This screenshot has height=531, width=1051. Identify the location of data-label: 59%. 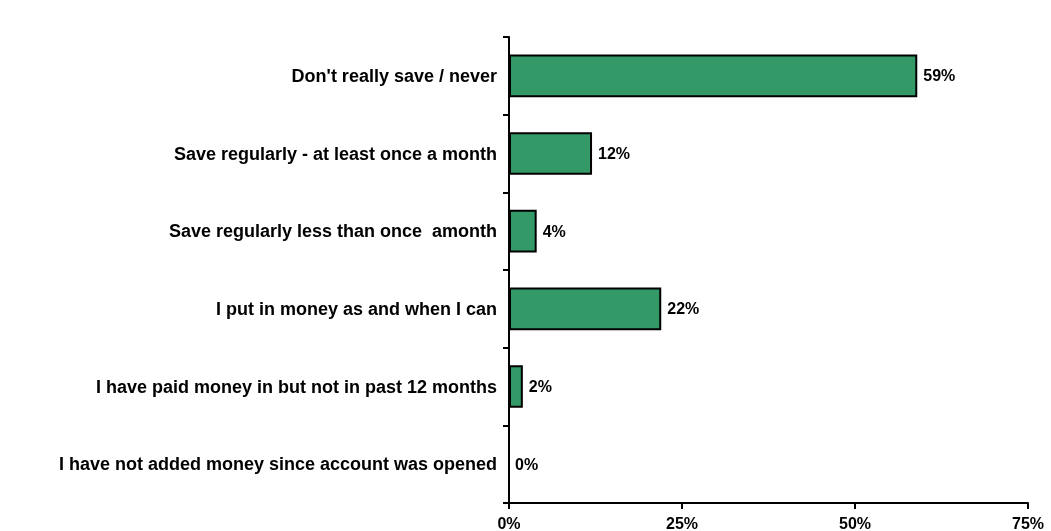
(939, 76).